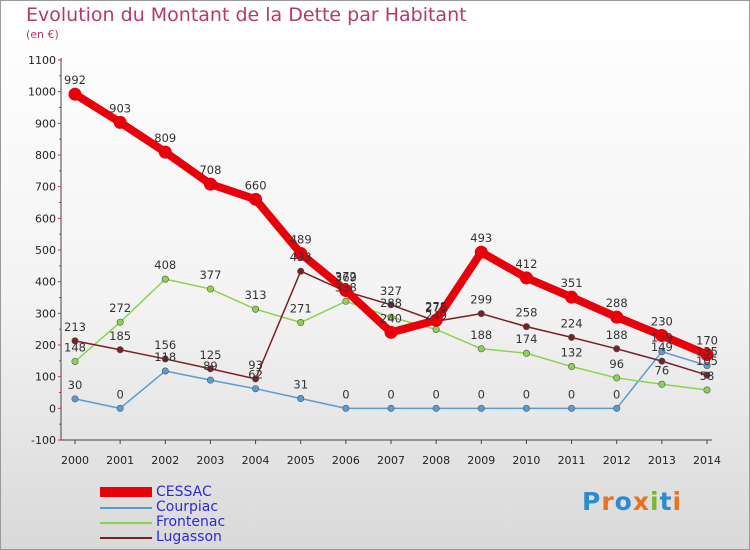 The image size is (750, 550). I want to click on data-label-frontenac: 338, so click(346, 287).